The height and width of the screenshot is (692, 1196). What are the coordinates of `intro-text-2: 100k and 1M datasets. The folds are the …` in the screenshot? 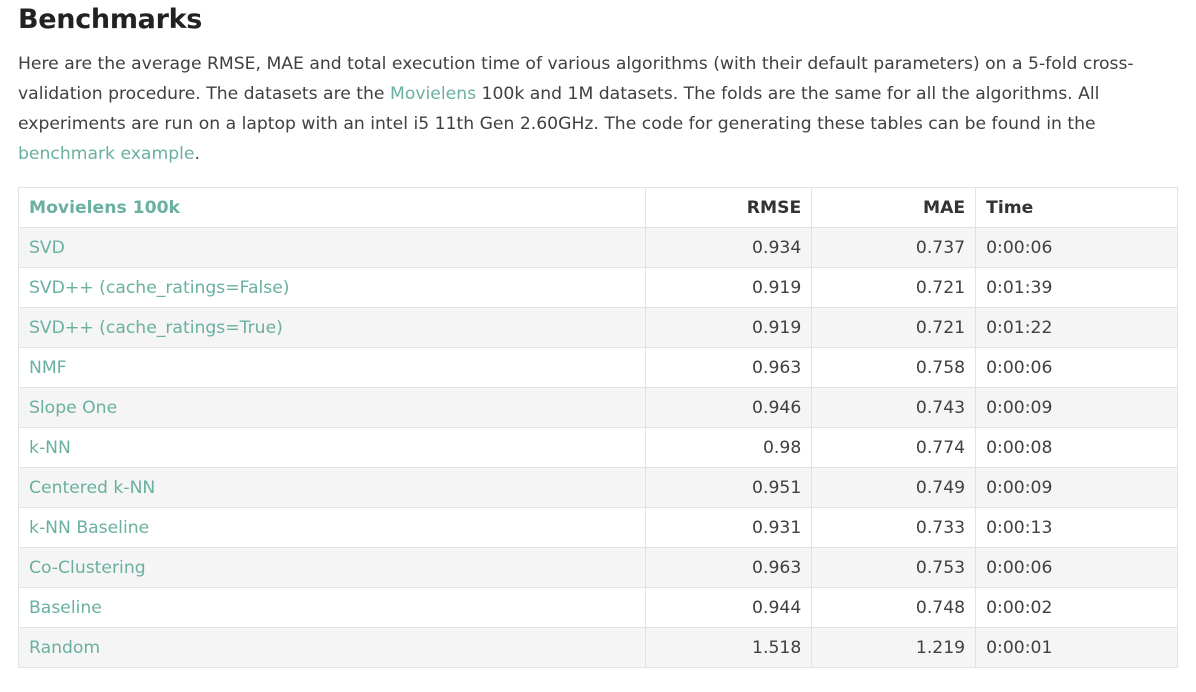 It's located at (559, 109).